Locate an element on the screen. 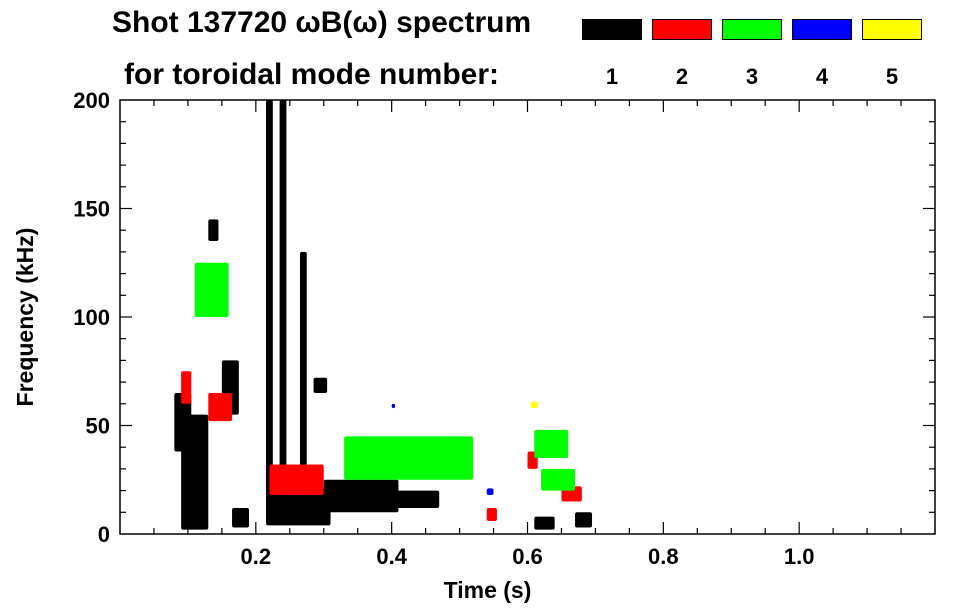 The width and height of the screenshot is (963, 615). legend-label-mode-5: 5 is located at coordinates (892, 76).